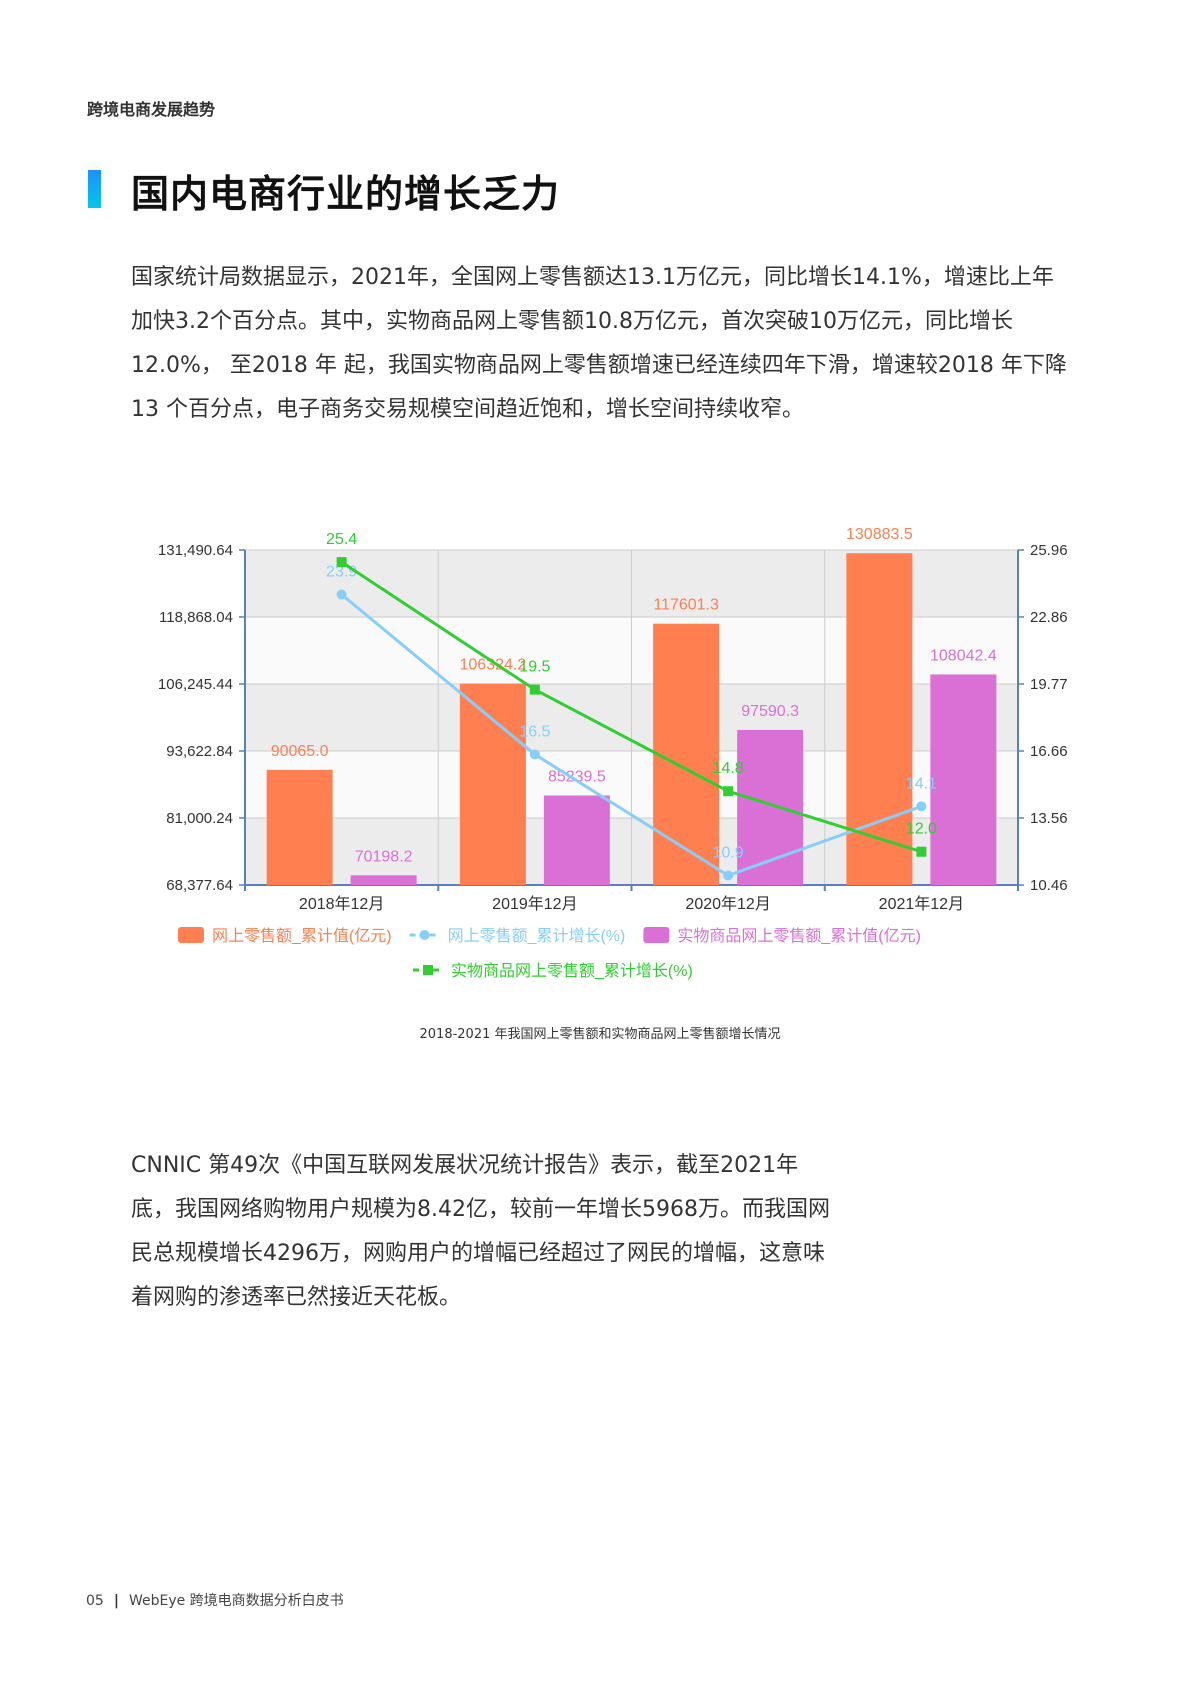  I want to click on y-left-tick-label: 131,490.64, so click(195, 550).